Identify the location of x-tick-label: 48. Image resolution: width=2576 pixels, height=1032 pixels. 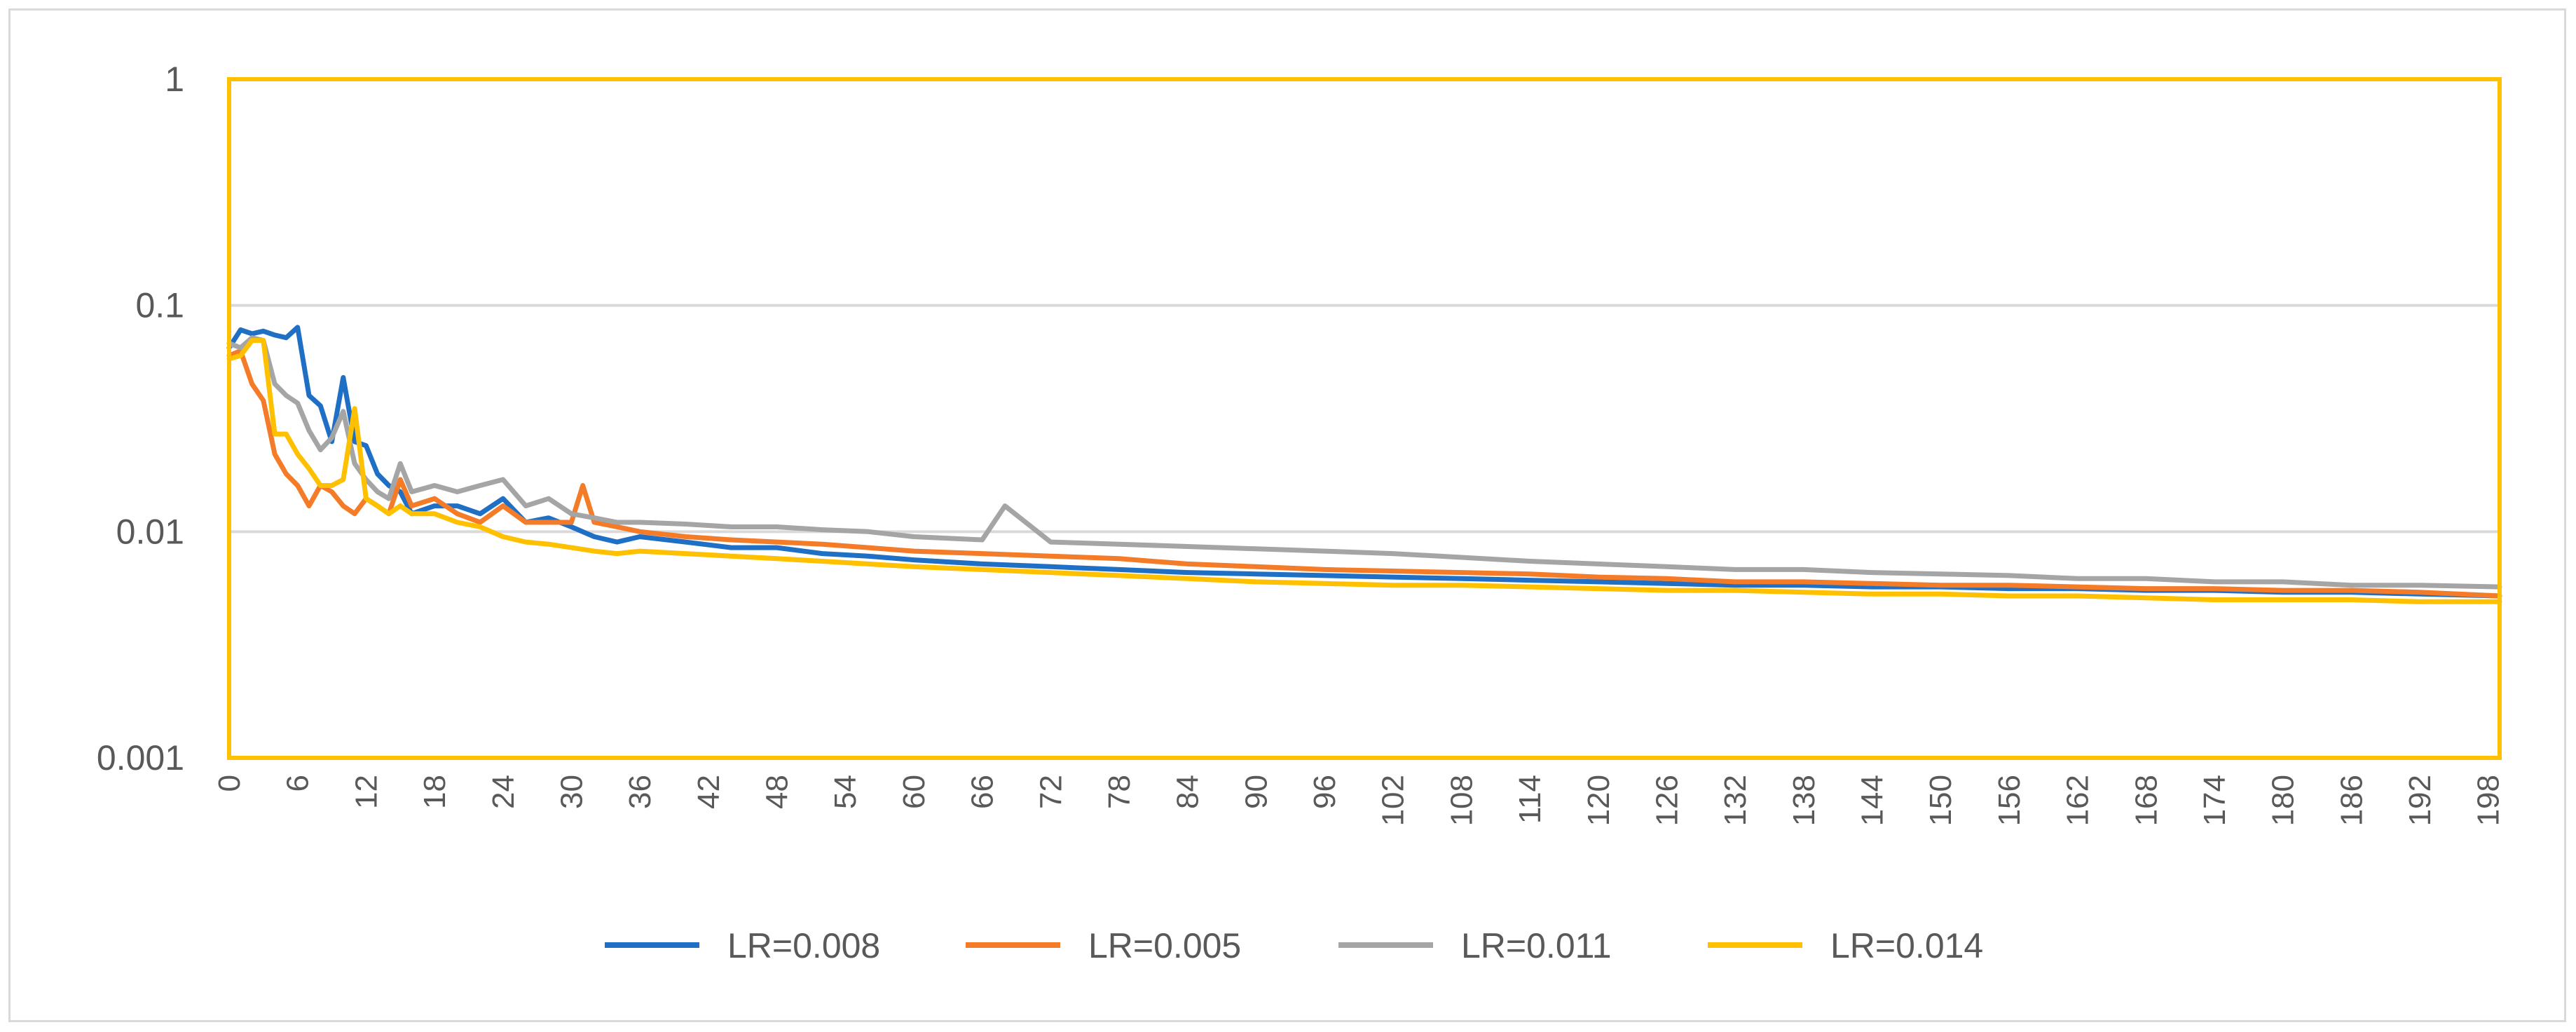
(778, 792).